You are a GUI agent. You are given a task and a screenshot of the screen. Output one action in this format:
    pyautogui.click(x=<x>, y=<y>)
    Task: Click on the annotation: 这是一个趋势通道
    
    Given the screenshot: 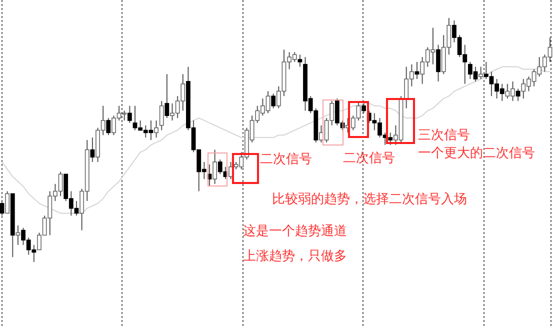 What is the action you would take?
    pyautogui.click(x=295, y=231)
    